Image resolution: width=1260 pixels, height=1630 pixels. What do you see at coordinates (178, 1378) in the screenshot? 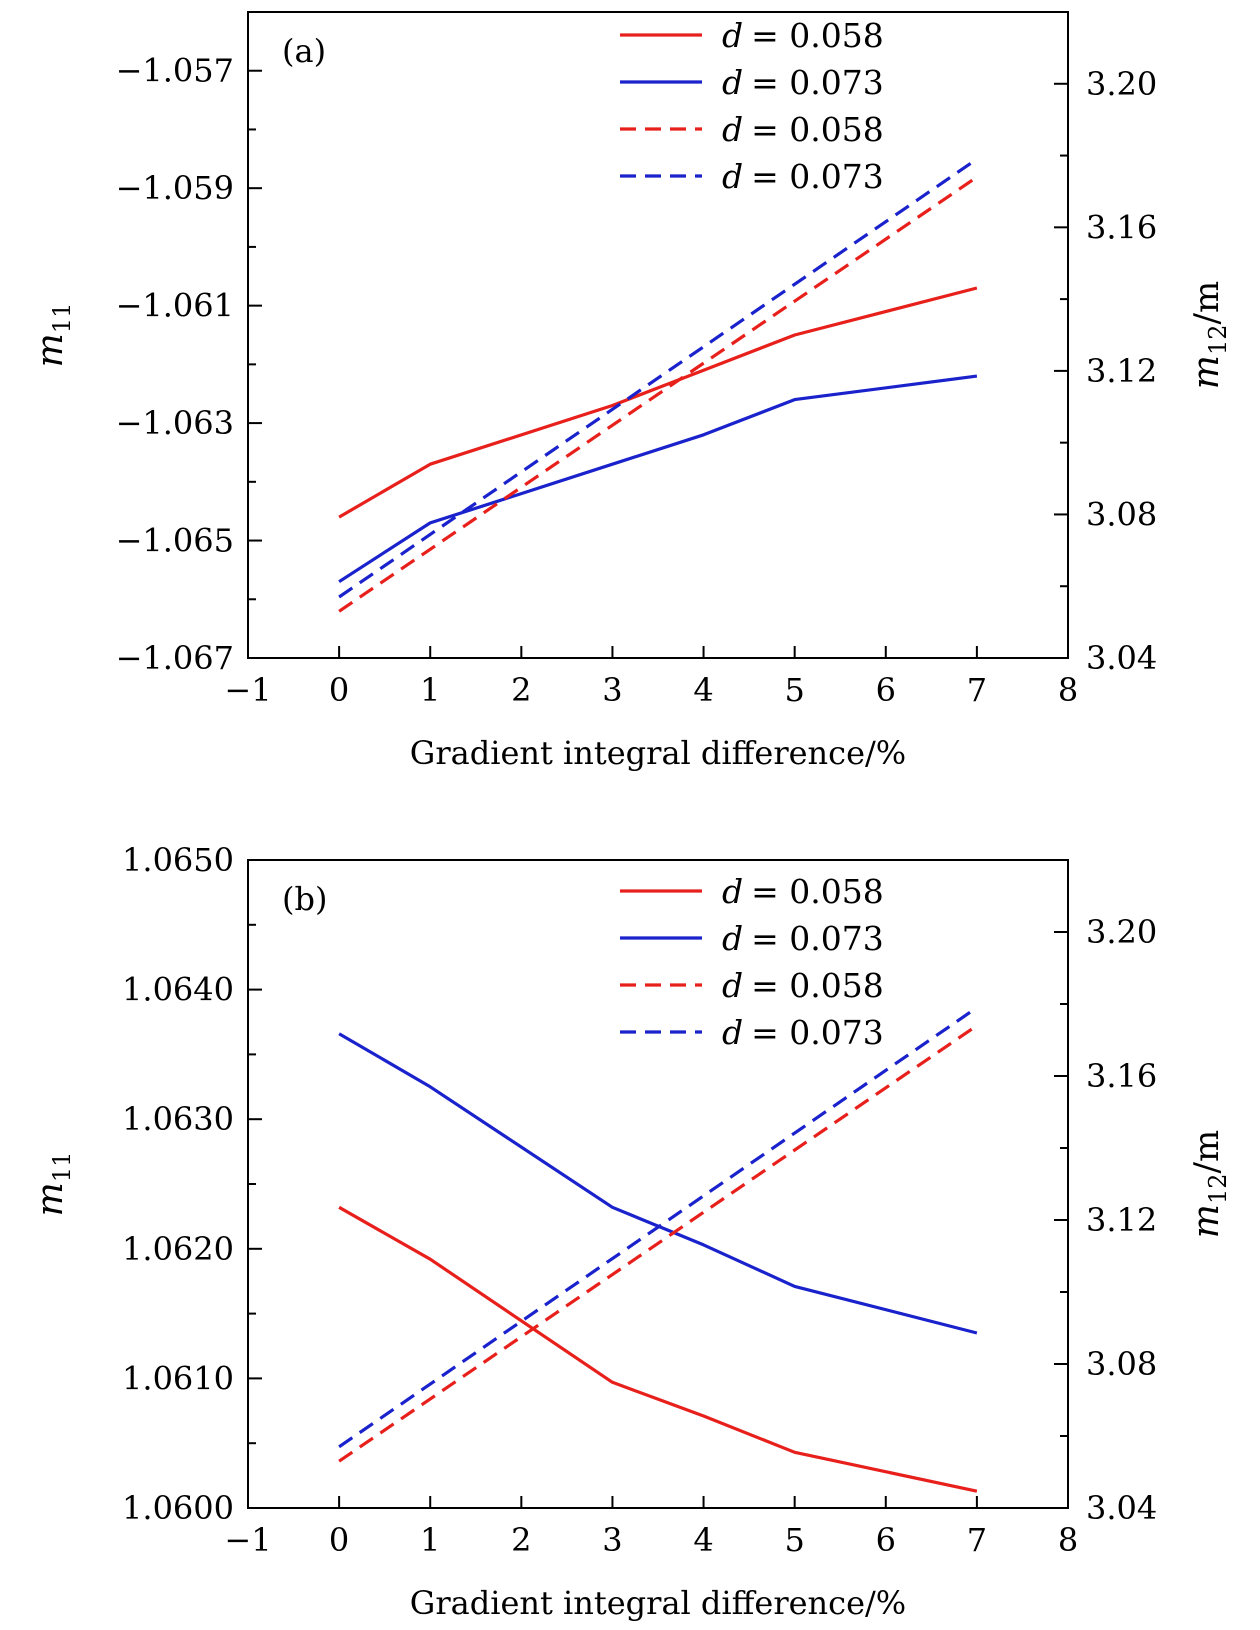
I see `y-left-tick-label: 1.0610` at bounding box center [178, 1378].